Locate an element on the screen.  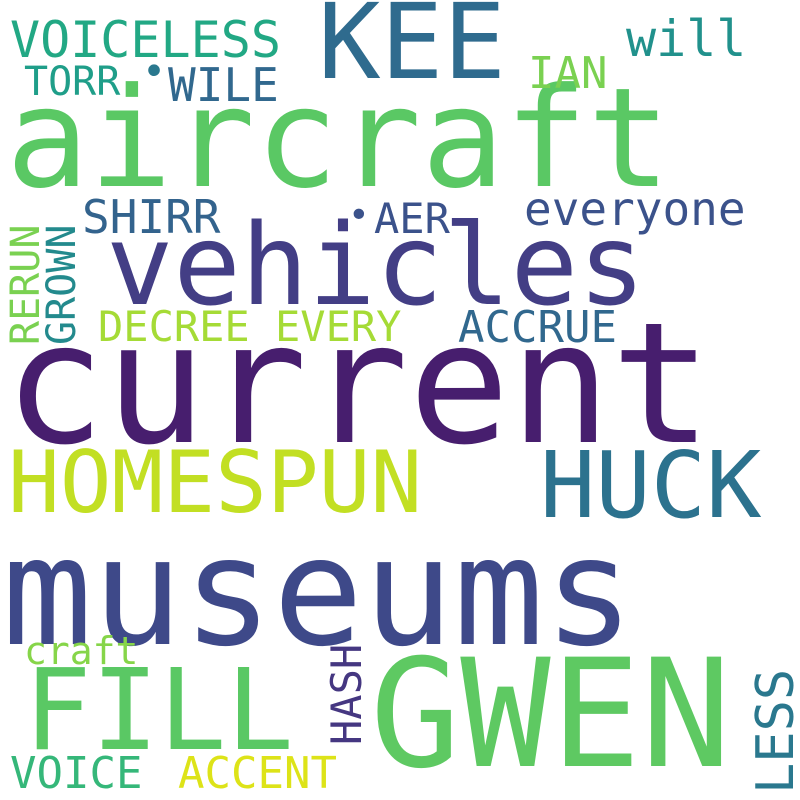
word-huck: HUCK is located at coordinates (651, 485).